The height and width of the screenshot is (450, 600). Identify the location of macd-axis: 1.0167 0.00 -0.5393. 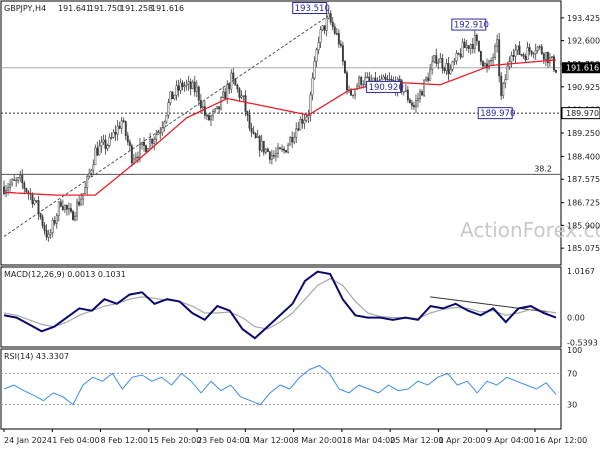
(582, 307).